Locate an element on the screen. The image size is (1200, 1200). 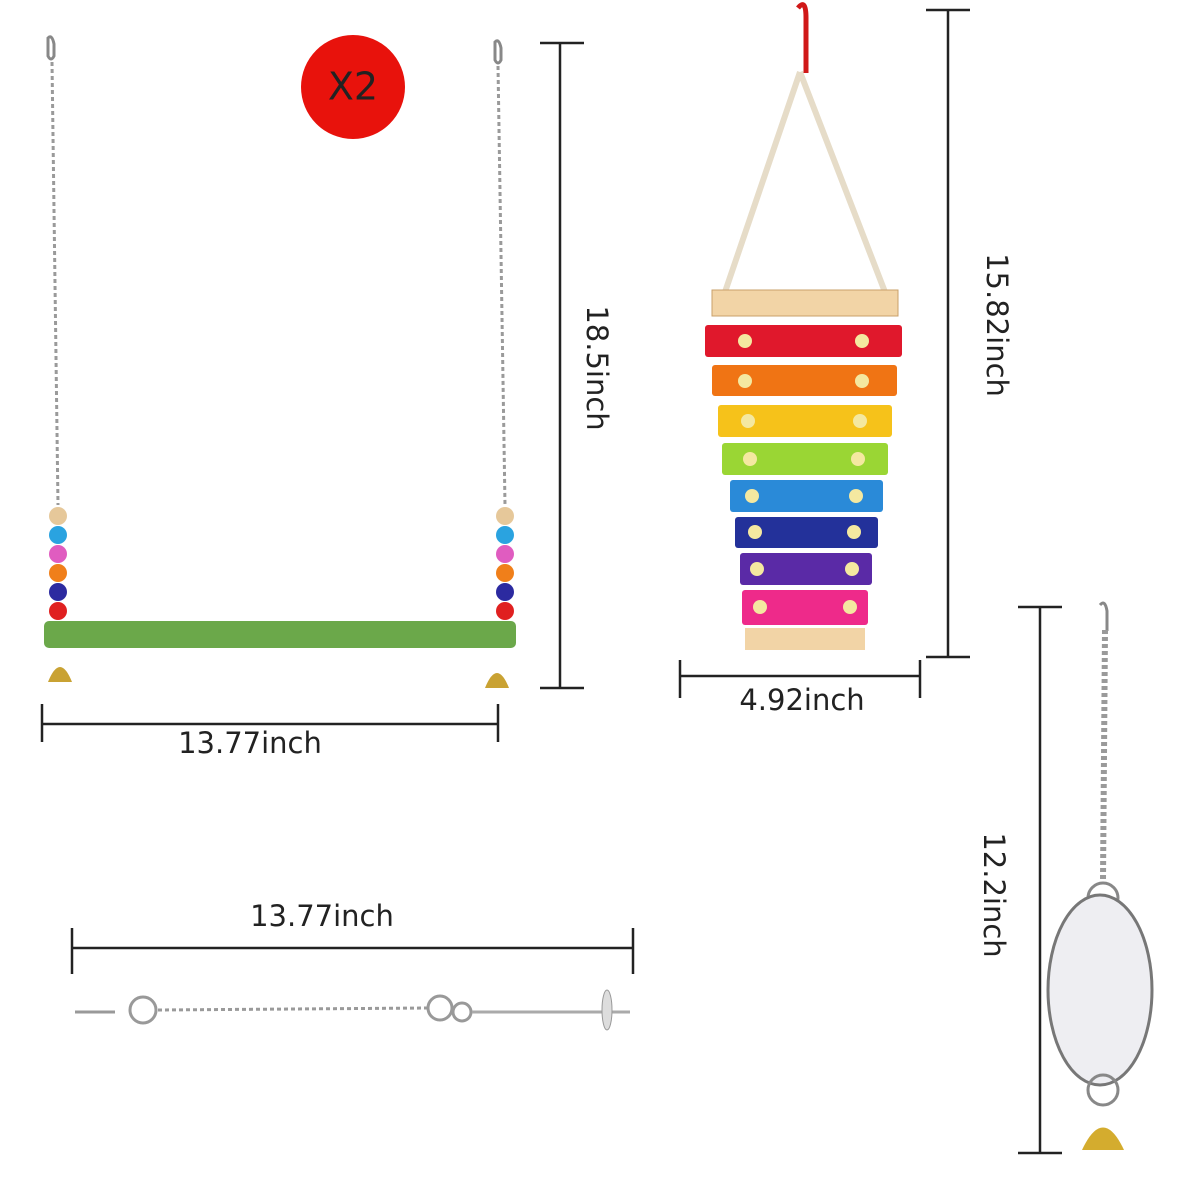
xylophone-height-label: 15.82inch is located at coordinates (997, 325).